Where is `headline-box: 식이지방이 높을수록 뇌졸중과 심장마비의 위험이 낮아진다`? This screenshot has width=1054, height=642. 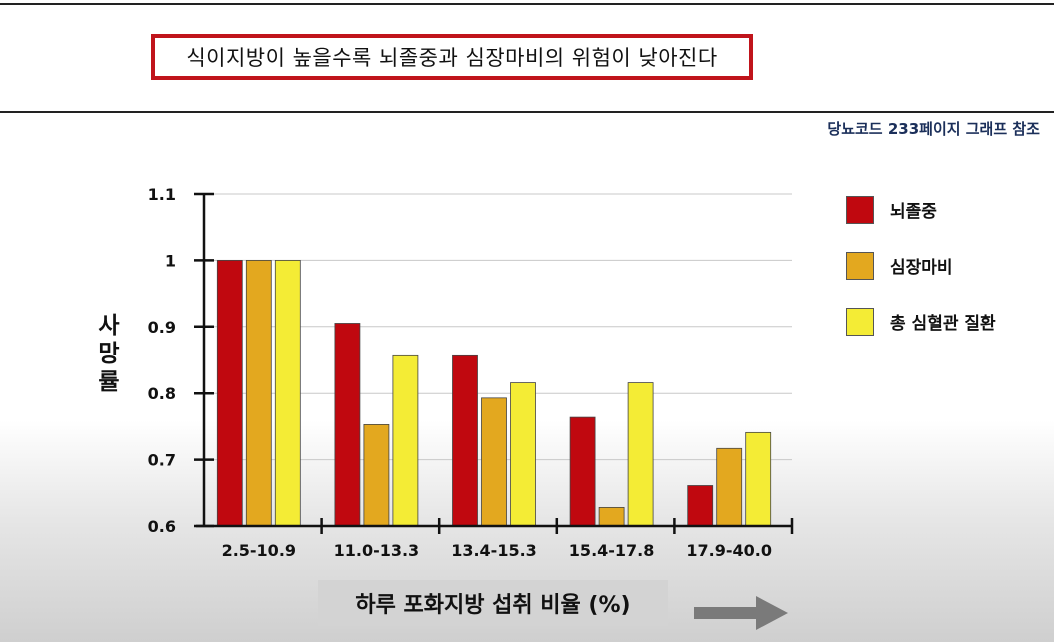 headline-box: 식이지방이 높을수록 뇌졸중과 심장마비의 위험이 낮아진다 is located at coordinates (452, 57).